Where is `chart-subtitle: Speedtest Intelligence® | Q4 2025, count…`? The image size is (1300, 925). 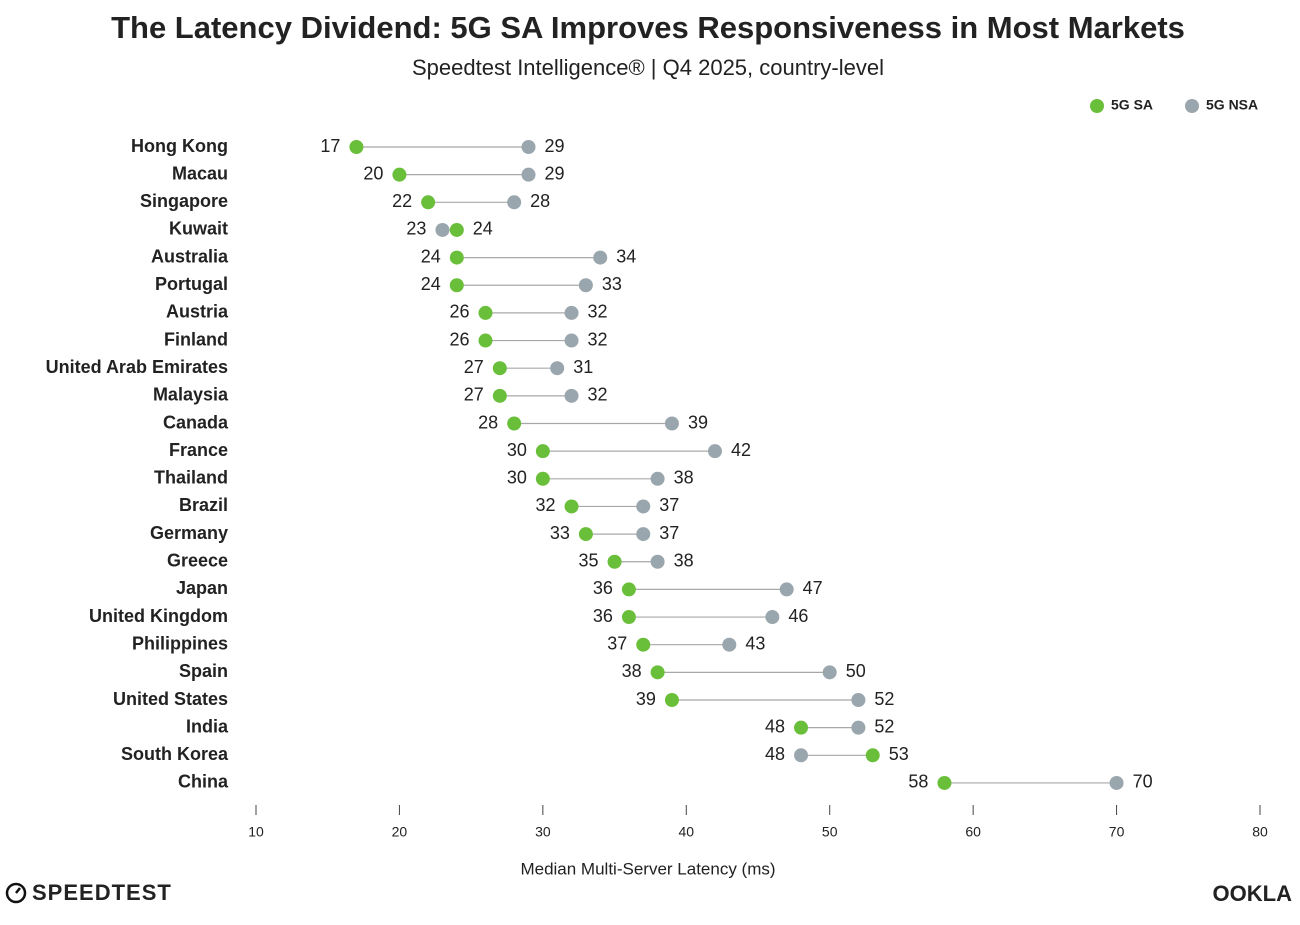
chart-subtitle: Speedtest Intelligence® | Q4 2025, count… is located at coordinates (648, 67).